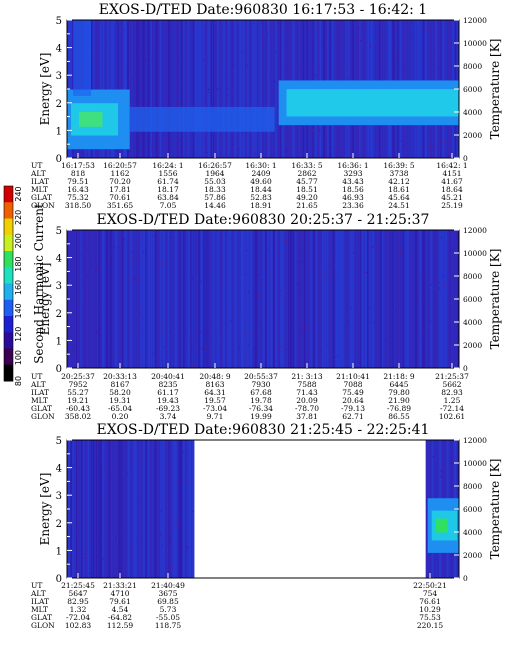  What do you see at coordinates (472, 112) in the screenshot?
I see `y2-tick-label: 4000` at bounding box center [472, 112].